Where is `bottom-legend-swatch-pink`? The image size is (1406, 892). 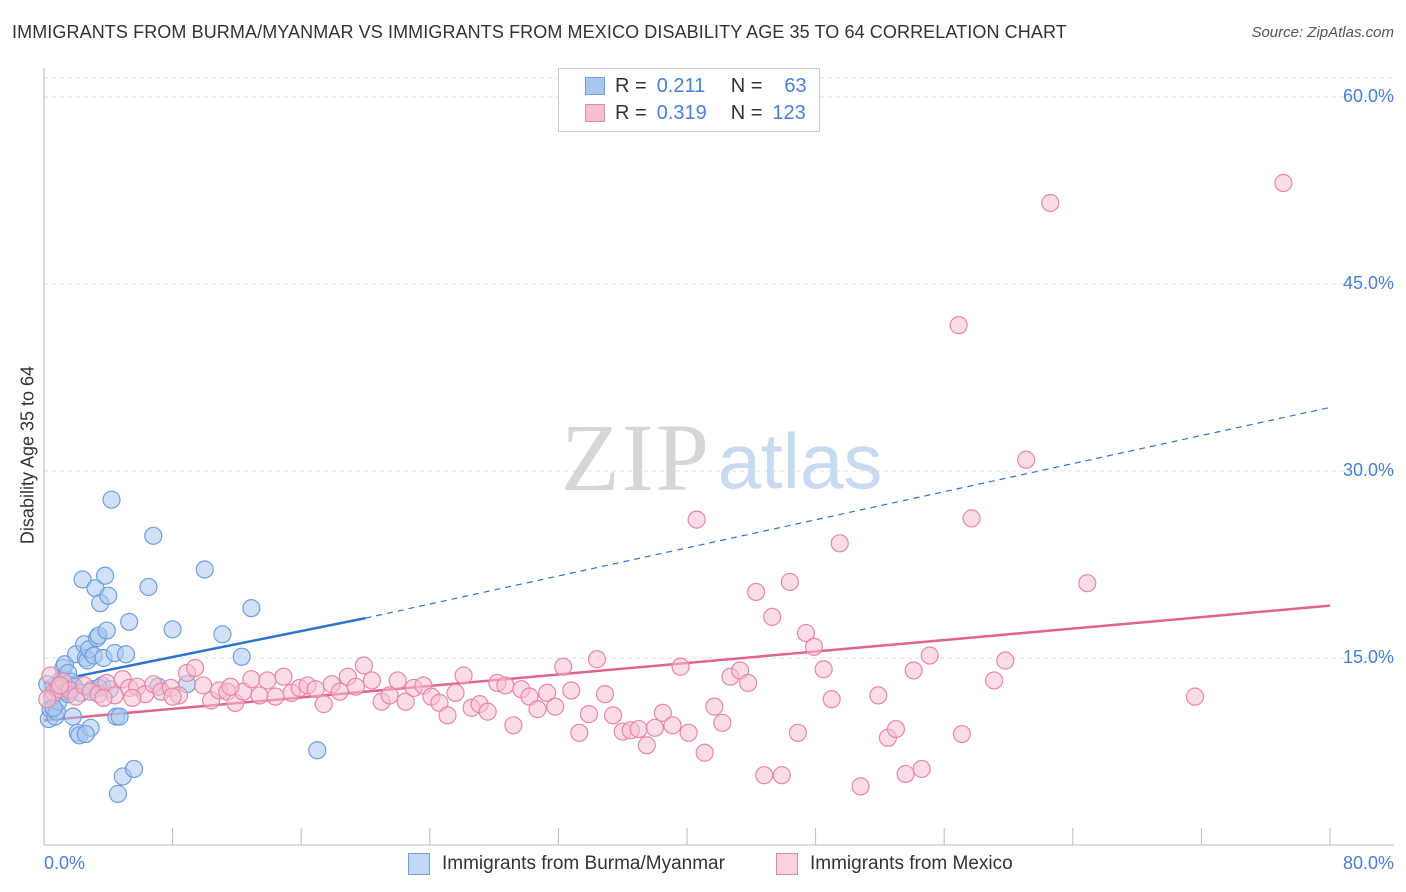
bottom-legend-swatch-pink is located at coordinates (787, 864).